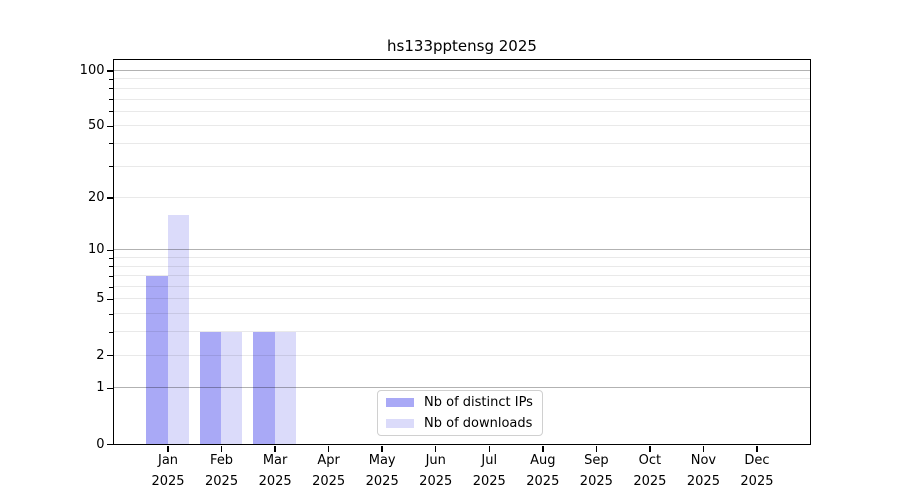  I want to click on legend: Nb of distinct IPs Nb of downloads, so click(460, 413).